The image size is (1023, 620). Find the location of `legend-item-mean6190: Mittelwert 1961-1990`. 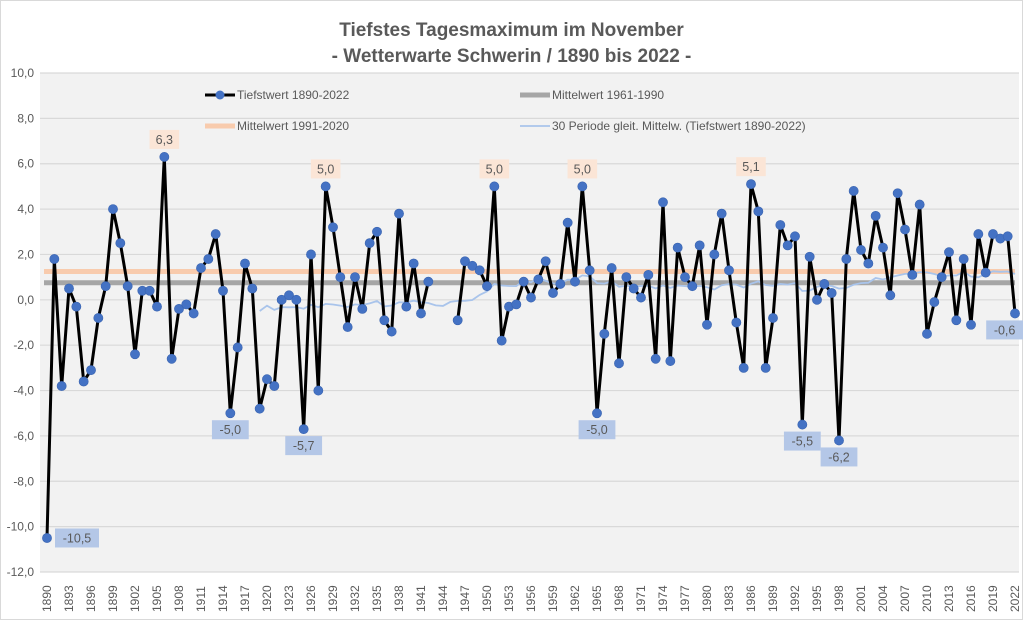

legend-item-mean6190: Mittelwert 1961-1990 is located at coordinates (592, 95).